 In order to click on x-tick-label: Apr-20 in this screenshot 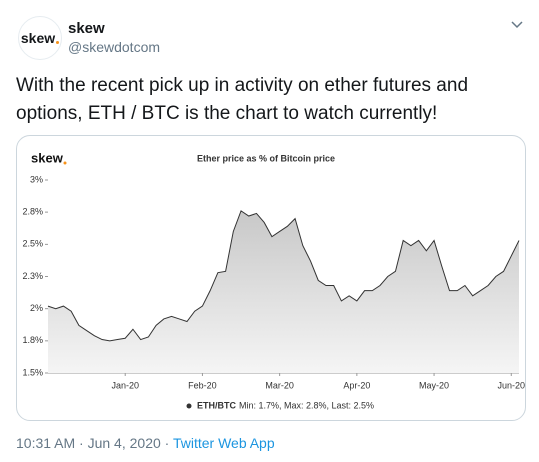, I will do `click(356, 385)`.